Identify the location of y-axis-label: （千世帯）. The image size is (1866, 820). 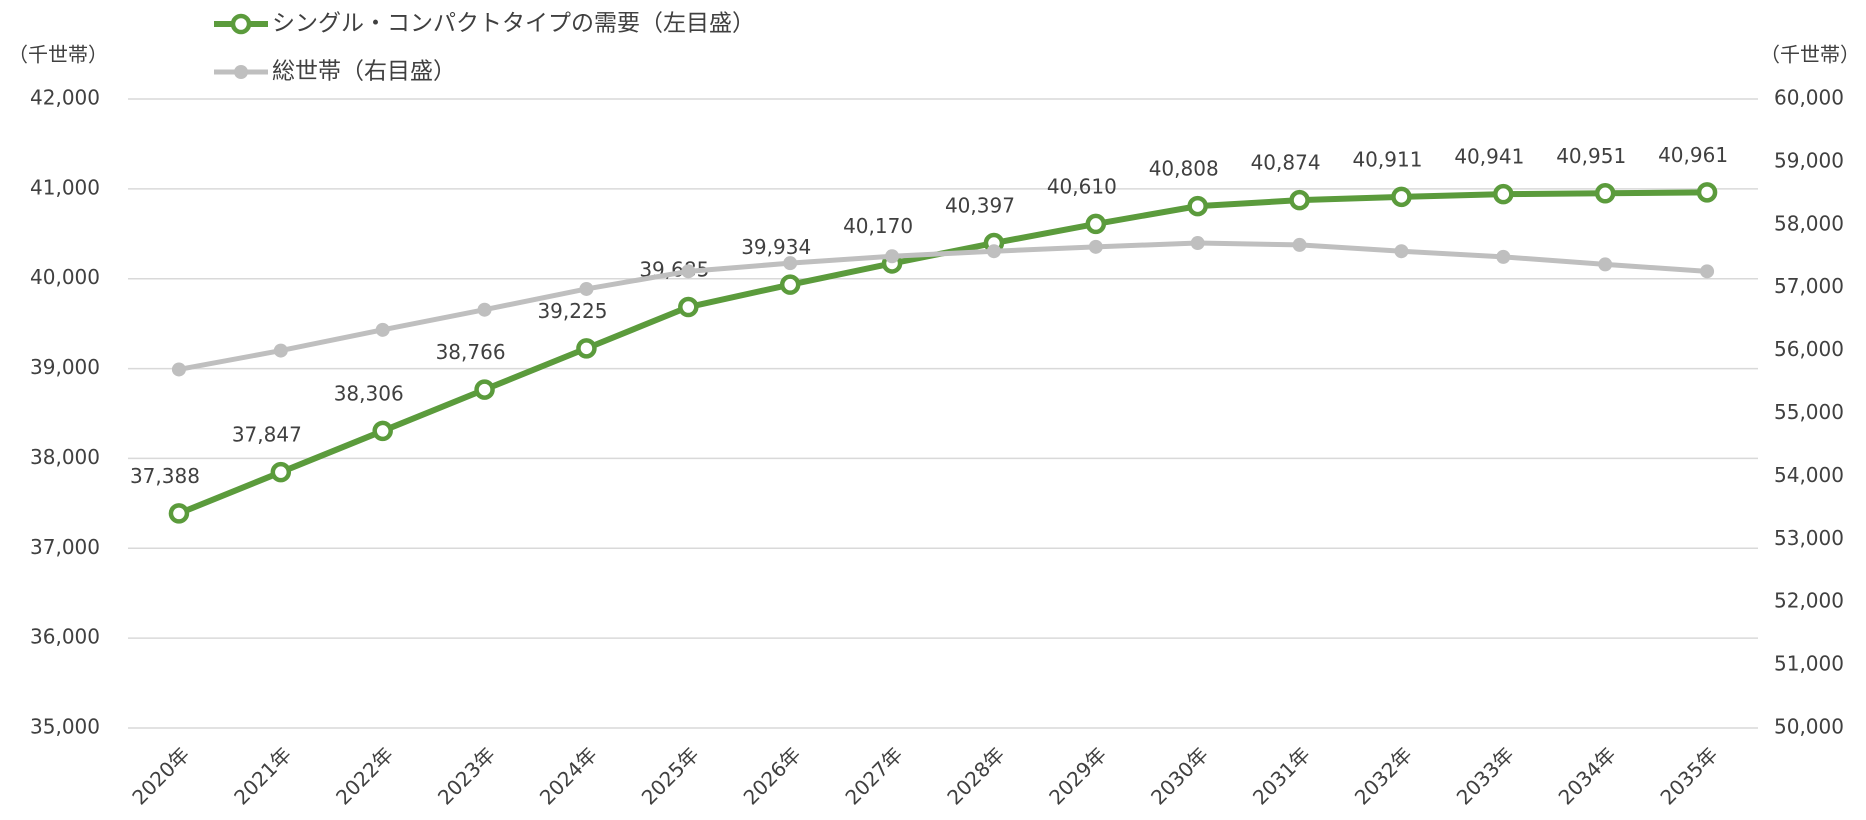
(58, 55).